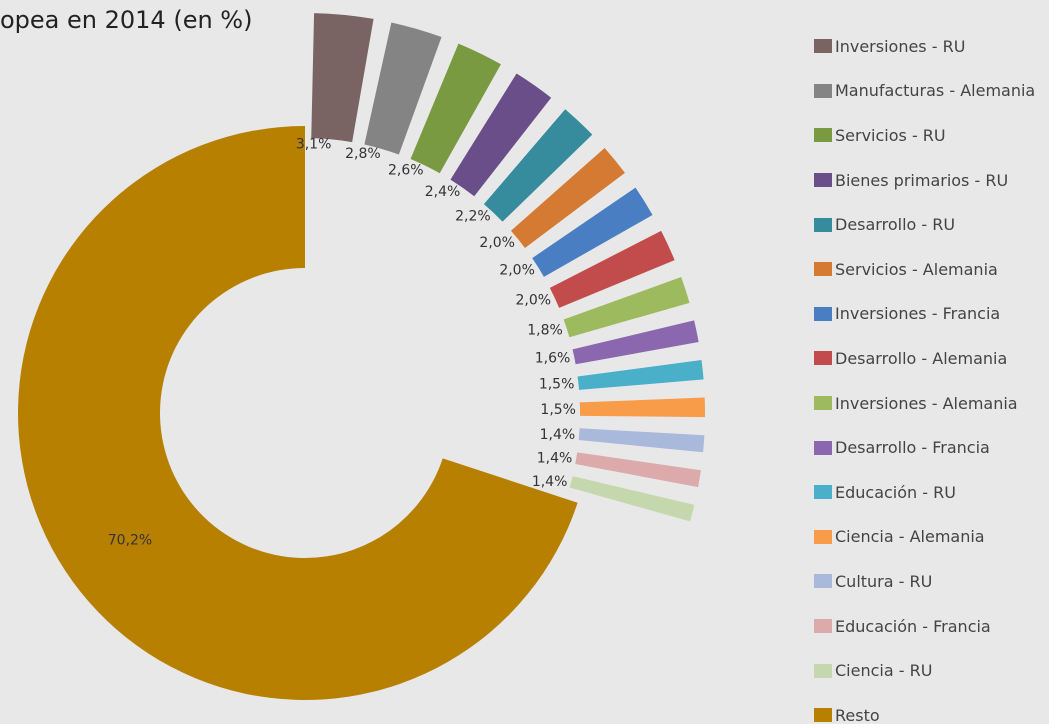  I want to click on legend-item: Bienes primarios - RU, so click(931, 180).